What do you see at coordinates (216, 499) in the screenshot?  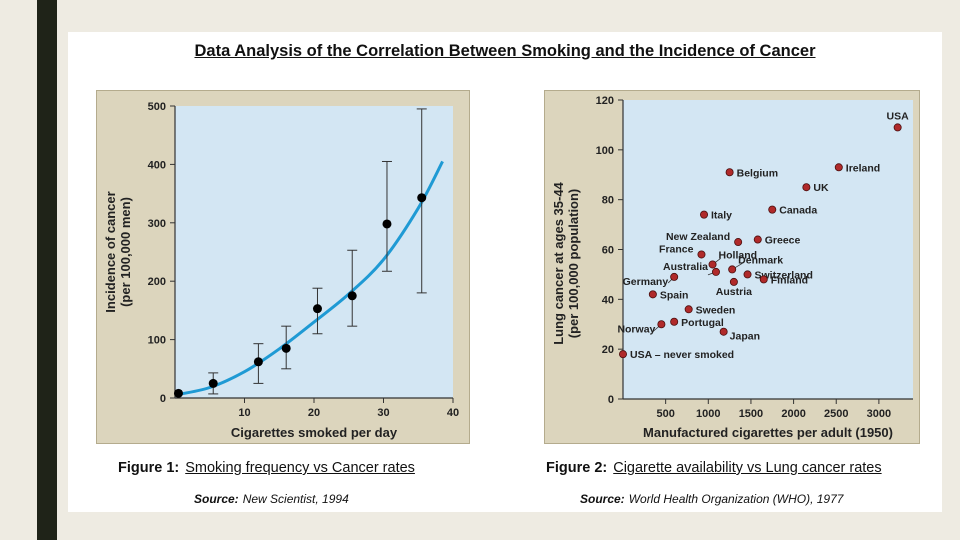 I see `figure1-source-label: Source:` at bounding box center [216, 499].